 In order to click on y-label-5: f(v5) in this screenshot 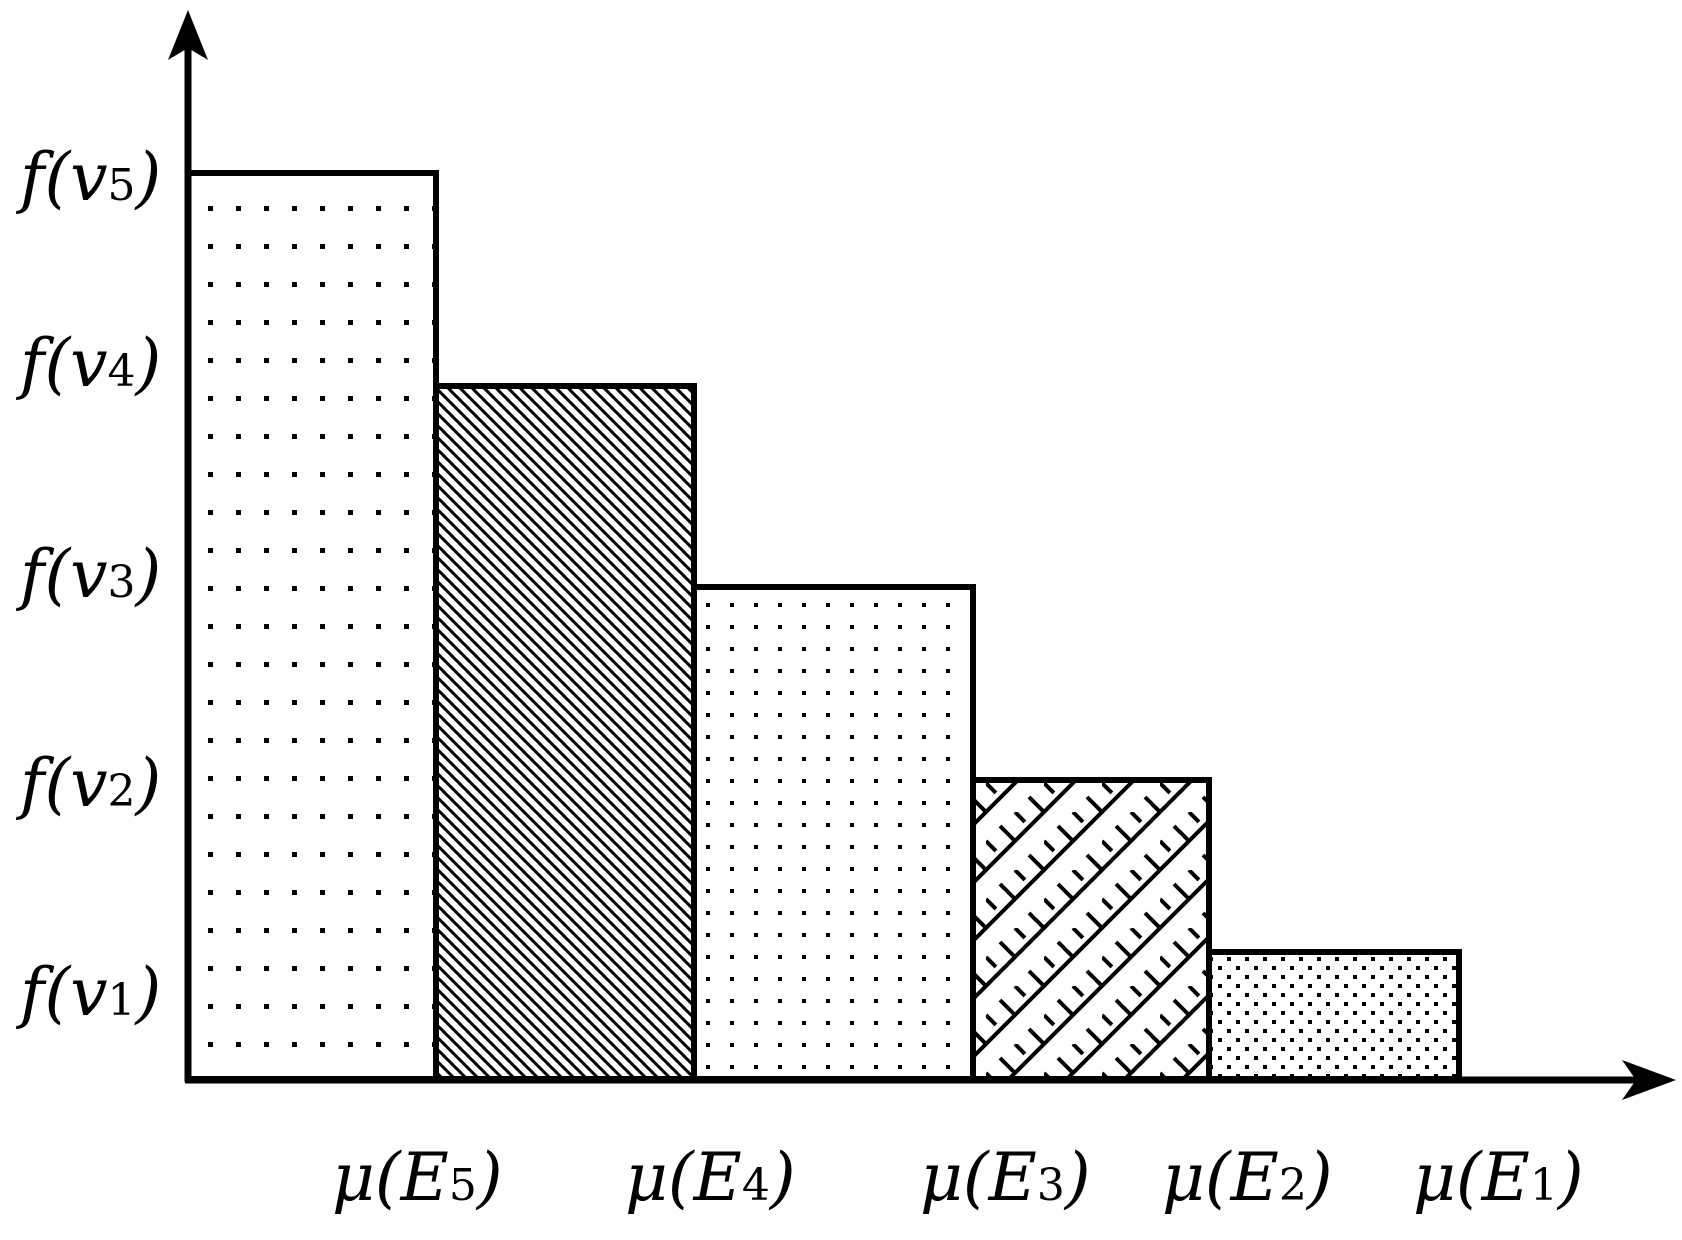, I will do `click(88, 177)`.